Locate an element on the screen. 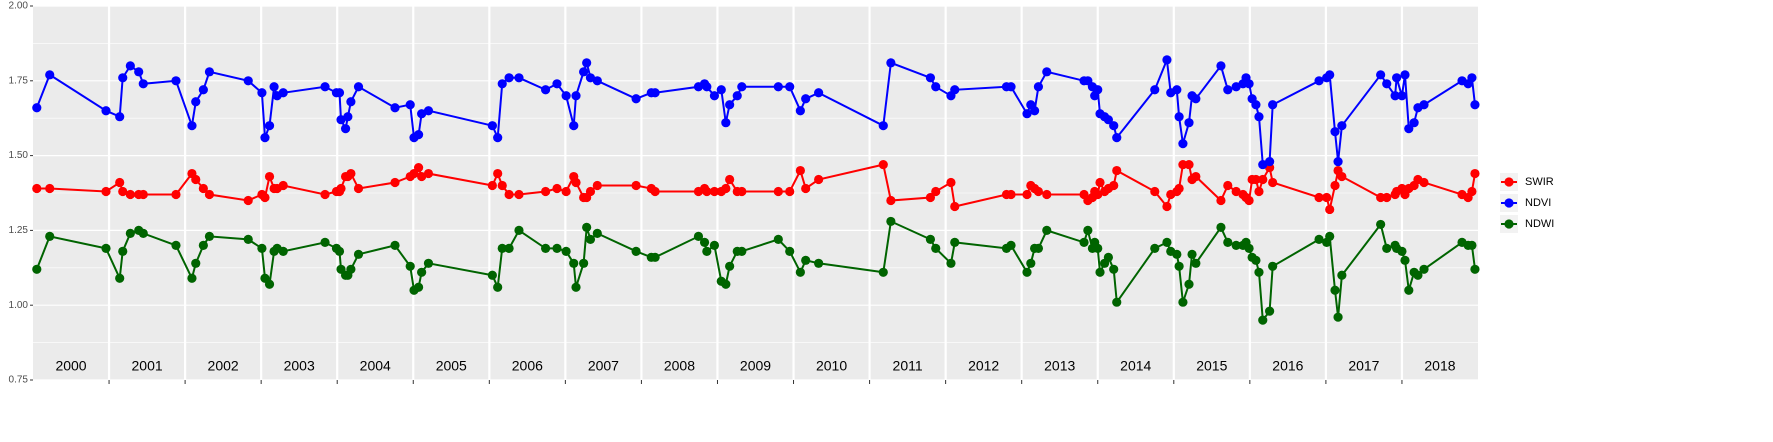 This screenshot has width=1773, height=442. year-label: 2006 is located at coordinates (527, 366).